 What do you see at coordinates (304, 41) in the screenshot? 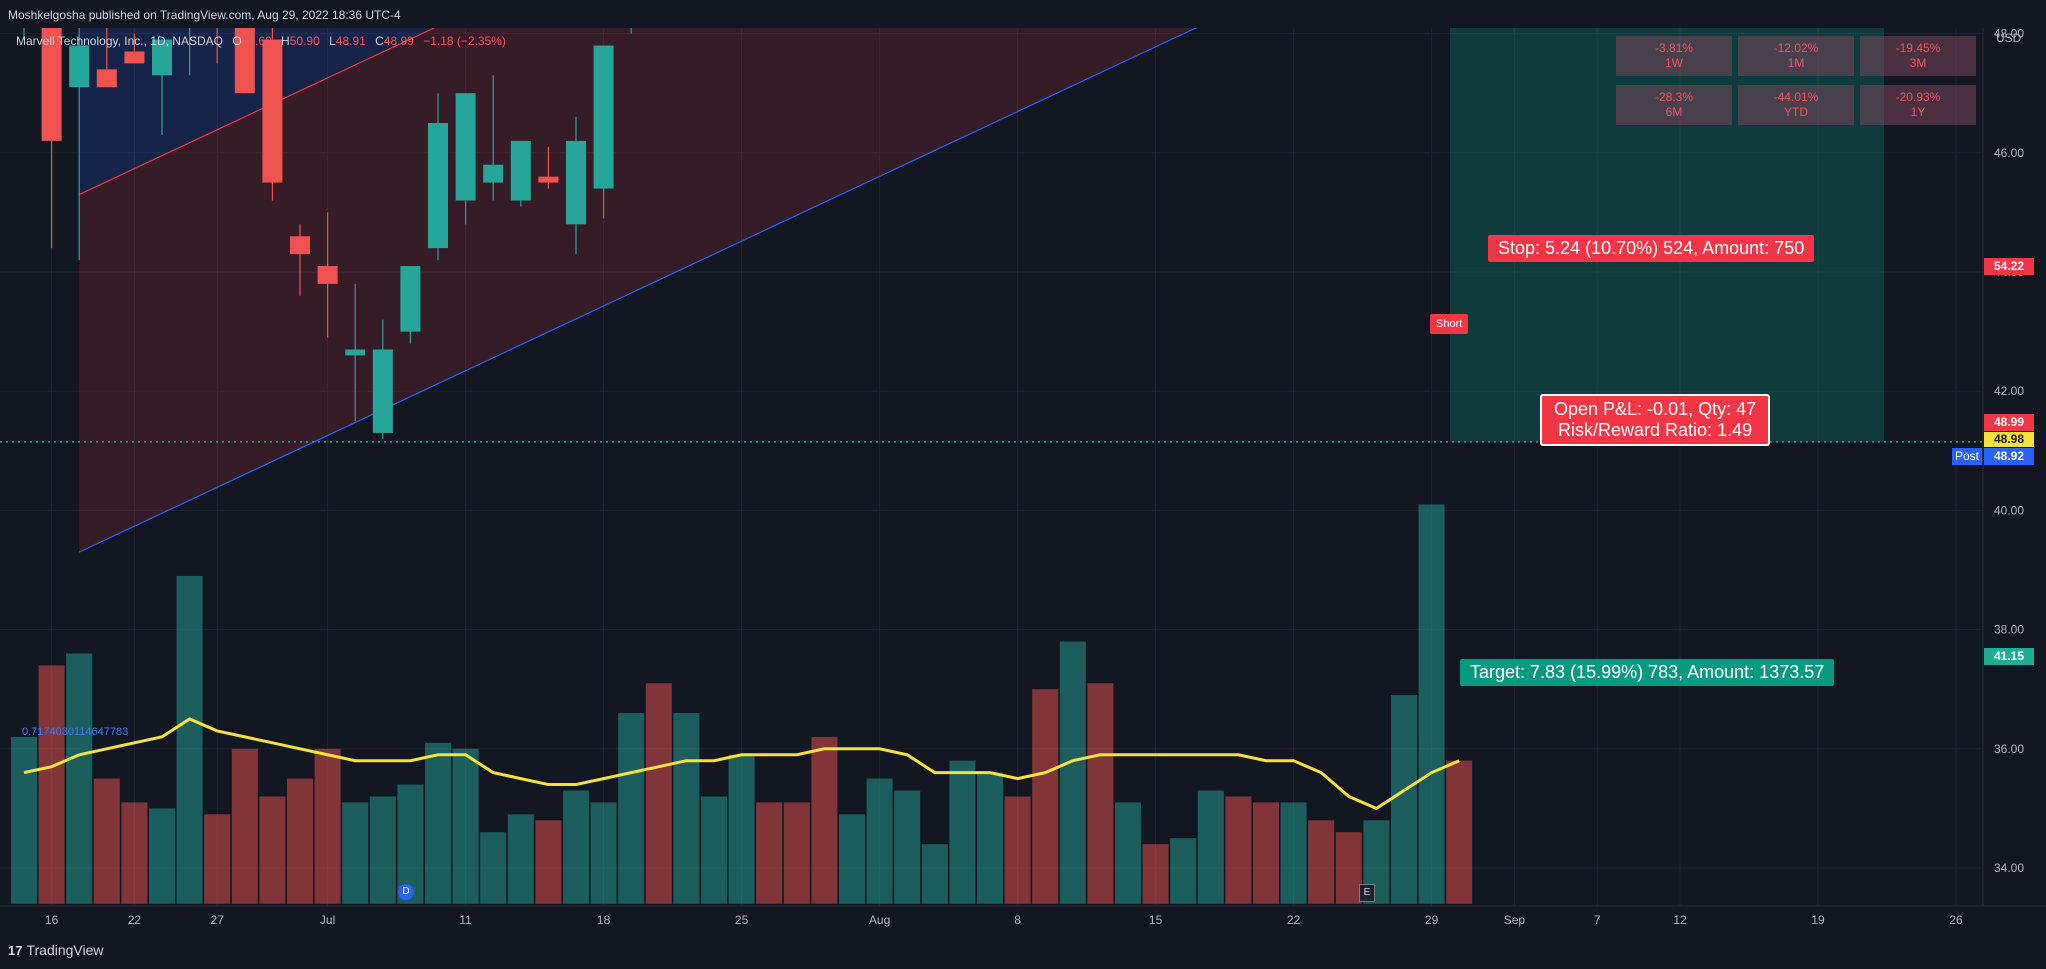
I see `high-value: 50.90` at bounding box center [304, 41].